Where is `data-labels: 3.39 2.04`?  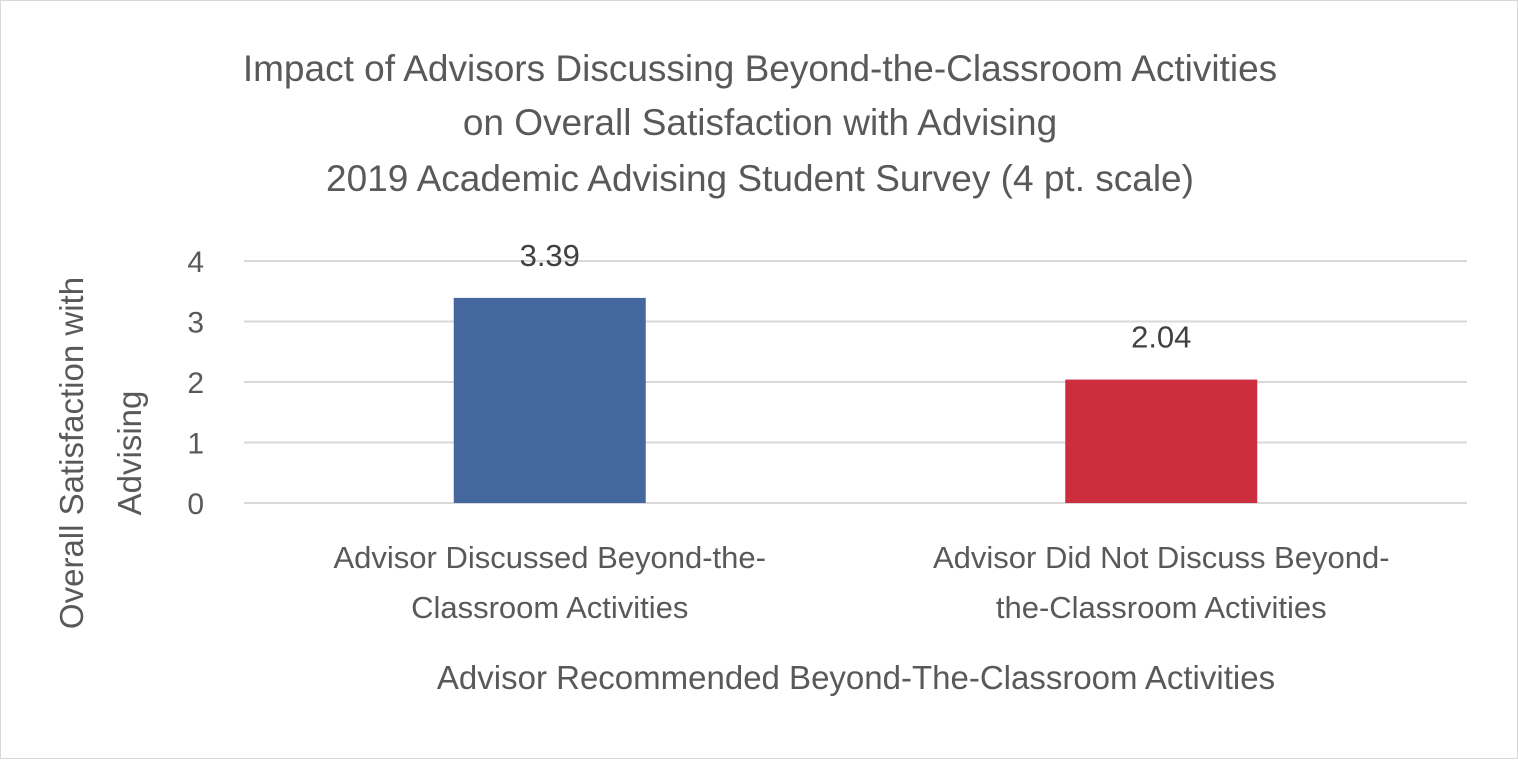
data-labels: 3.39 2.04 is located at coordinates (856, 296).